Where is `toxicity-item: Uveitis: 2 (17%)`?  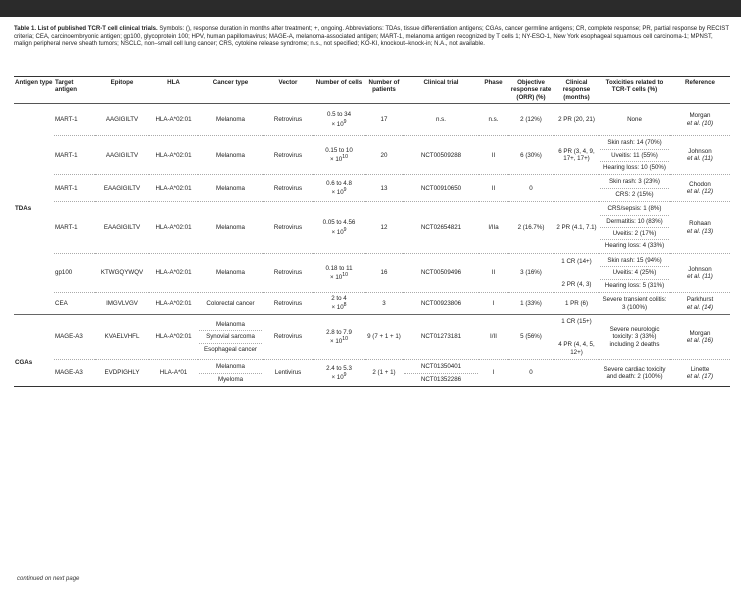 toxicity-item: Uveitis: 2 (17%) is located at coordinates (634, 234).